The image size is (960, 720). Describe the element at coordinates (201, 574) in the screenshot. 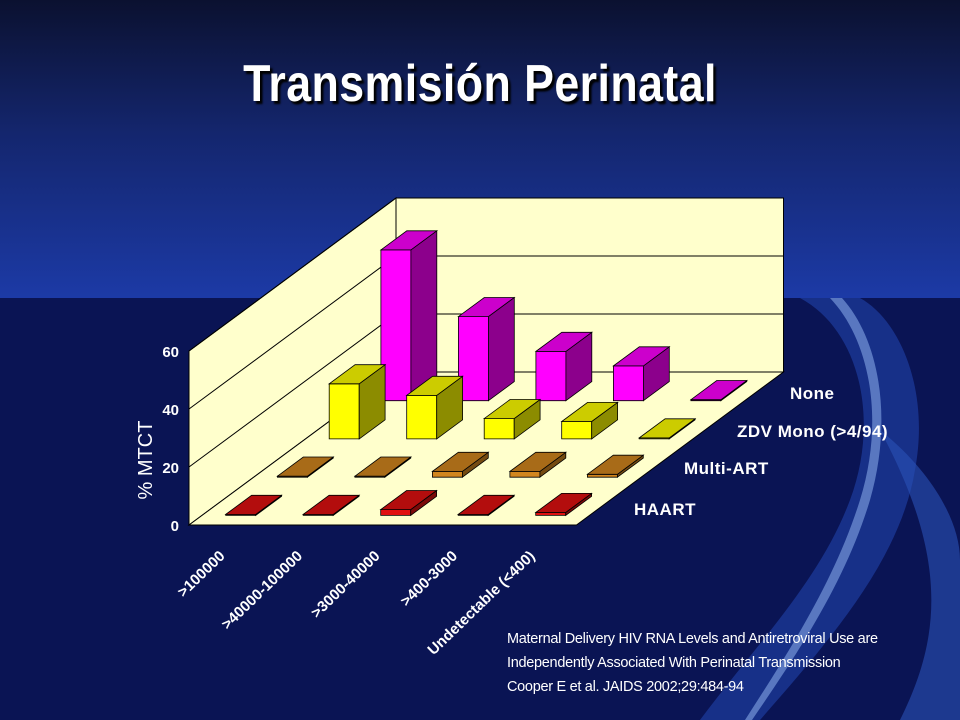

I see `x-tick-label: >100000` at that location.